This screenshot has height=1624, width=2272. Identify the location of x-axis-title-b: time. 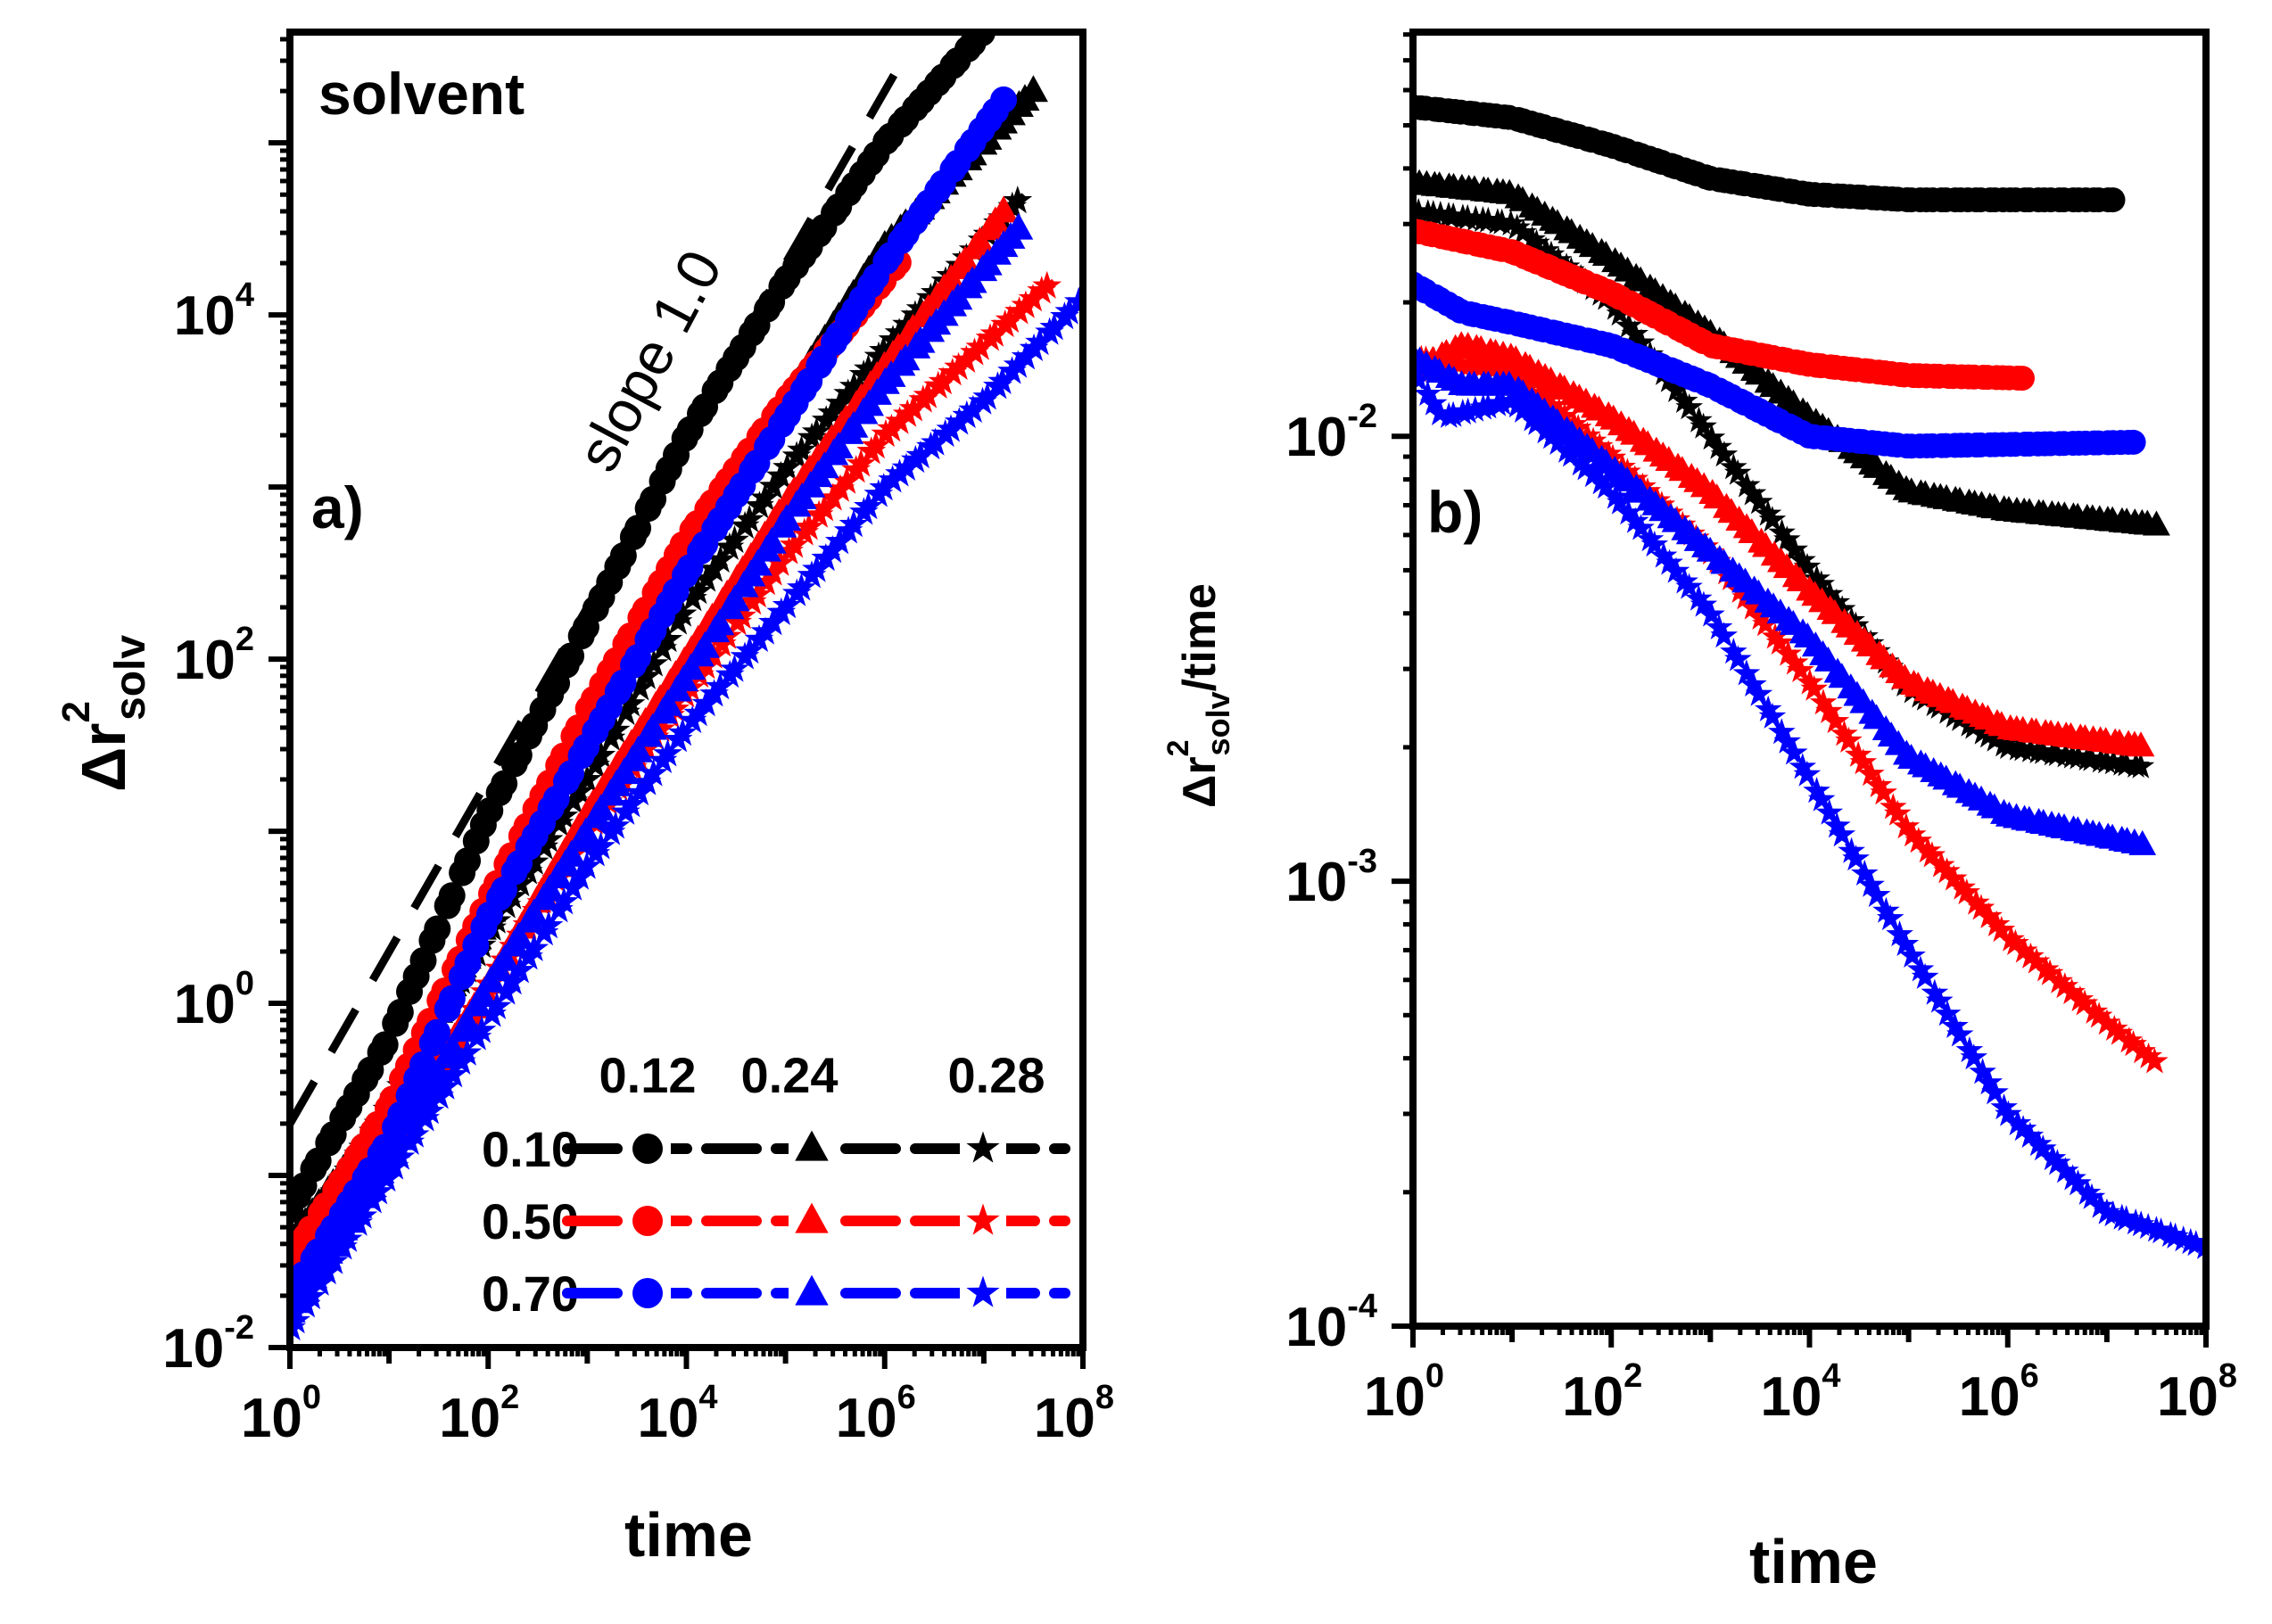
(1814, 1561).